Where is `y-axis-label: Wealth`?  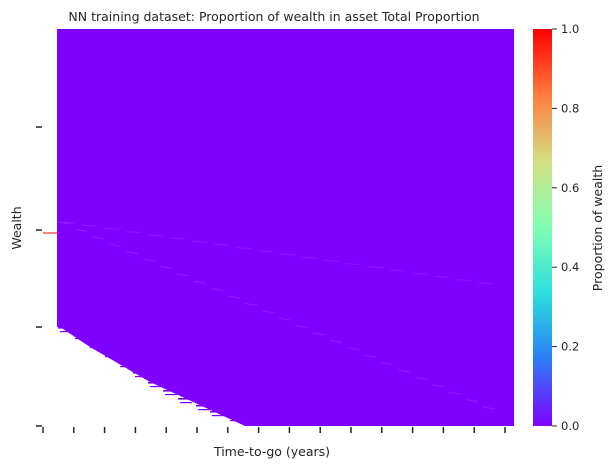
y-axis-label: Wealth is located at coordinates (16, 227).